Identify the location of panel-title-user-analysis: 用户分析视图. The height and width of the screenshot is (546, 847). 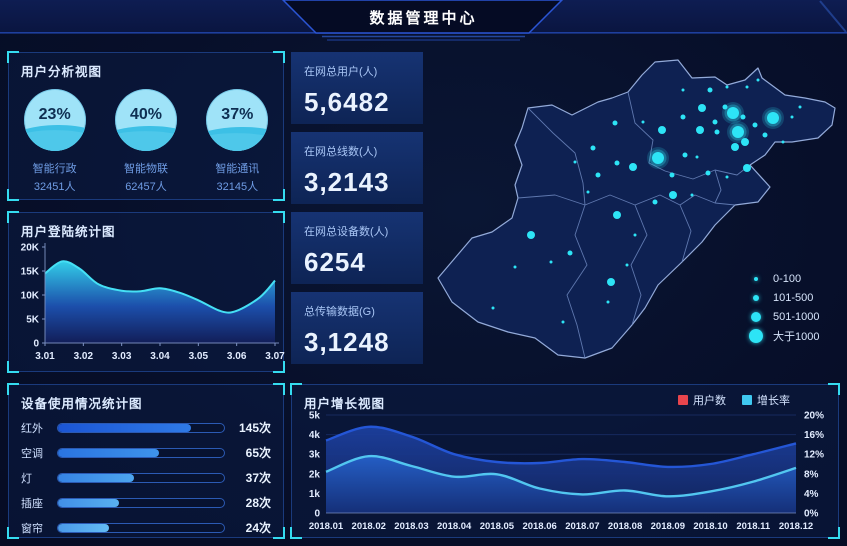
(62, 72).